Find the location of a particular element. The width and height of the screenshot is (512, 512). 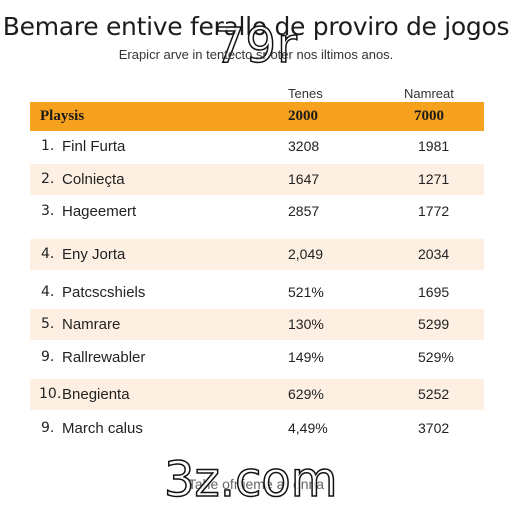

header-value-1: 2000 is located at coordinates (303, 116).